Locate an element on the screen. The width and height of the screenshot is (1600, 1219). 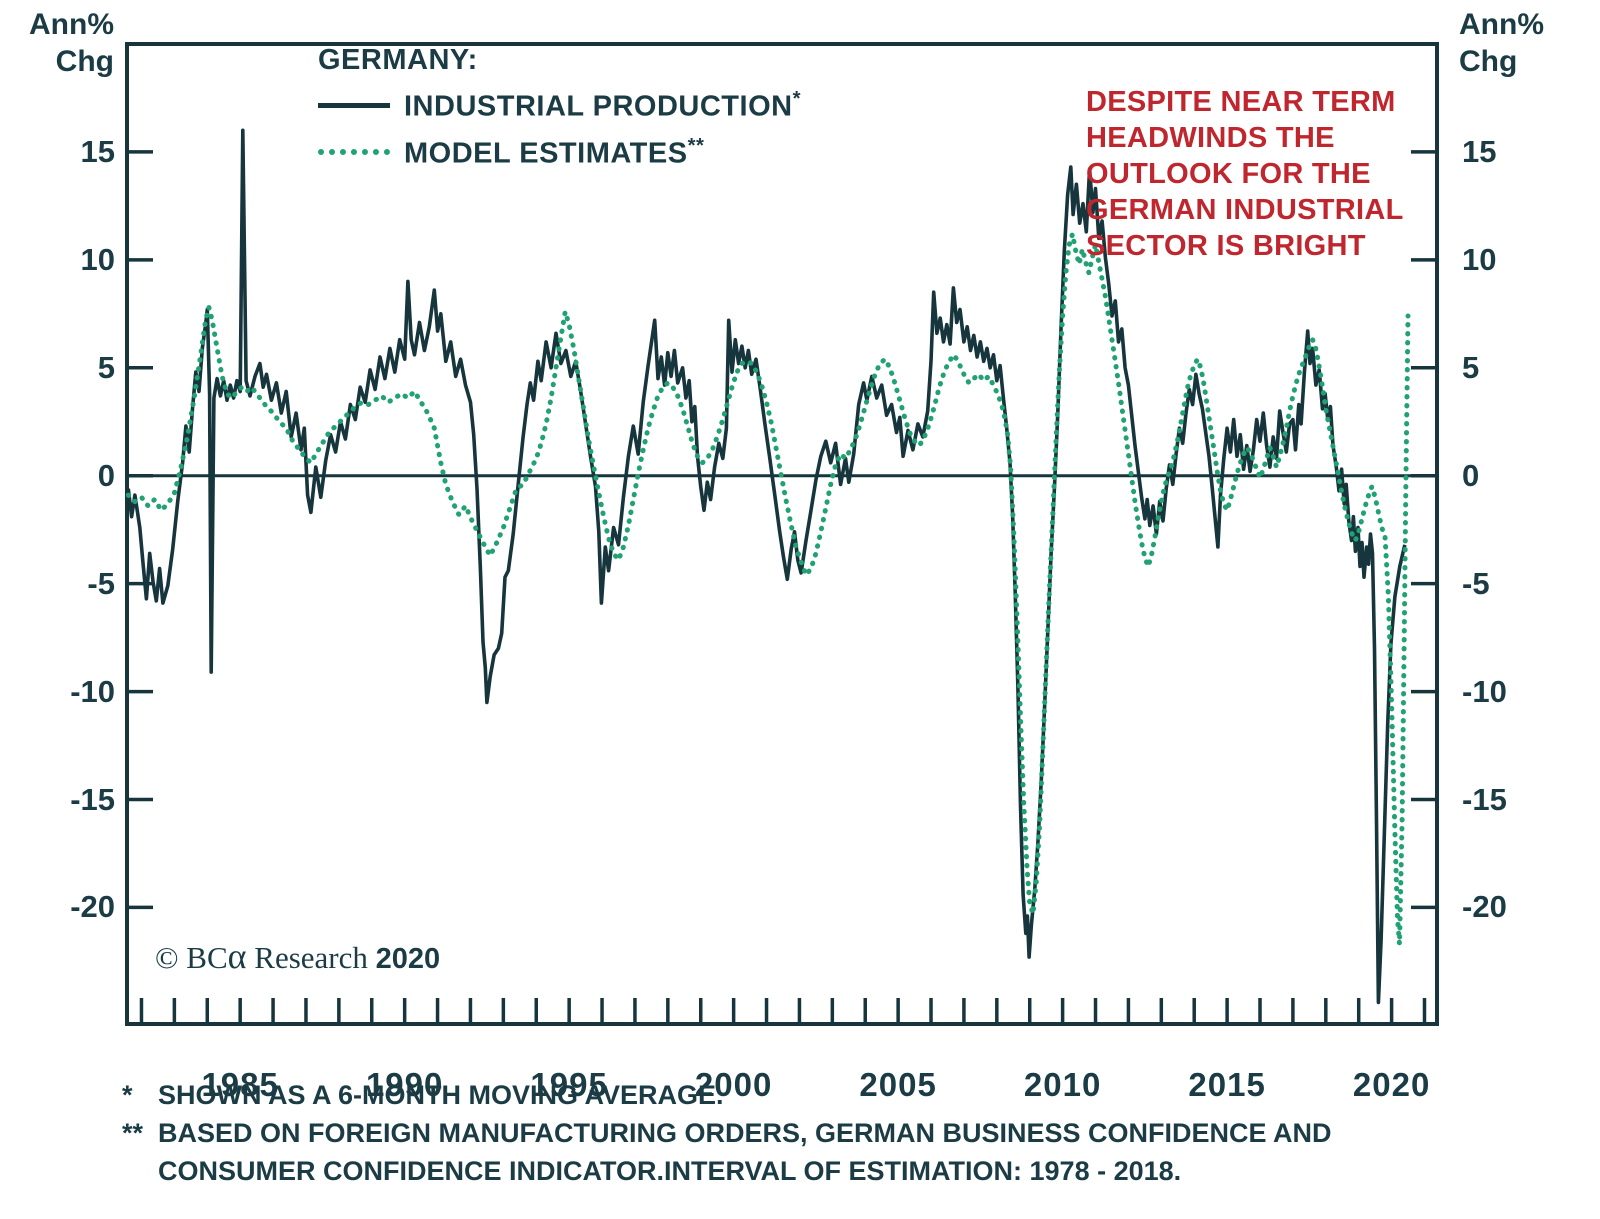
y-axis-label-left: 15 is located at coordinates (97, 151).